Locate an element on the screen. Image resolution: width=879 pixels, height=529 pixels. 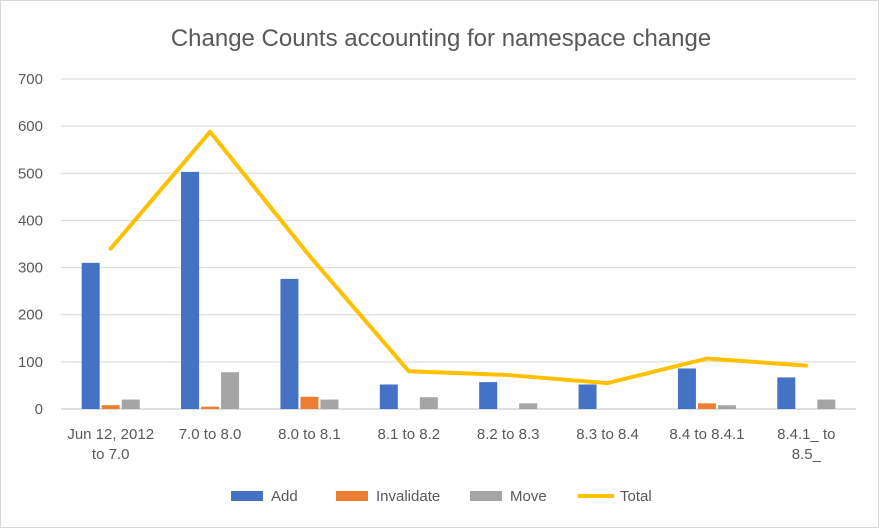
legend-swatch-add is located at coordinates (247, 496).